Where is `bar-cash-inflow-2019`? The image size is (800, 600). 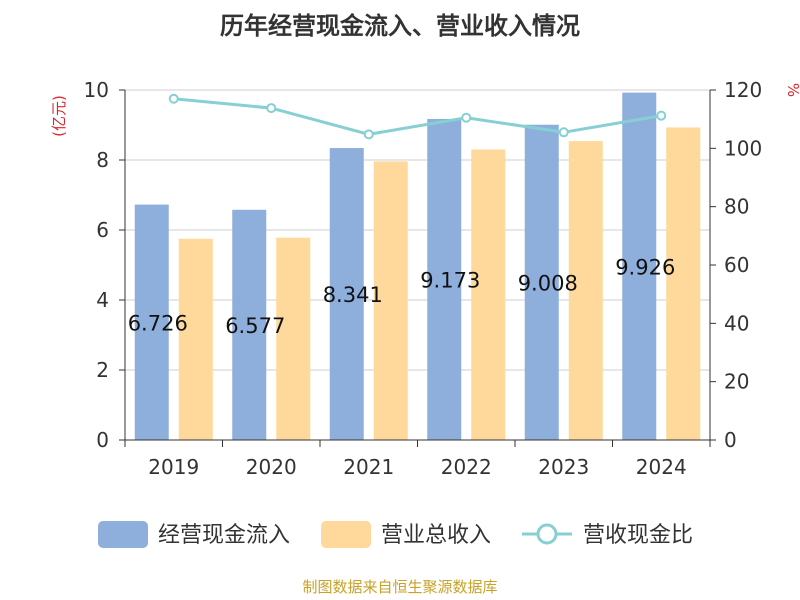
bar-cash-inflow-2019 is located at coordinates (151, 322).